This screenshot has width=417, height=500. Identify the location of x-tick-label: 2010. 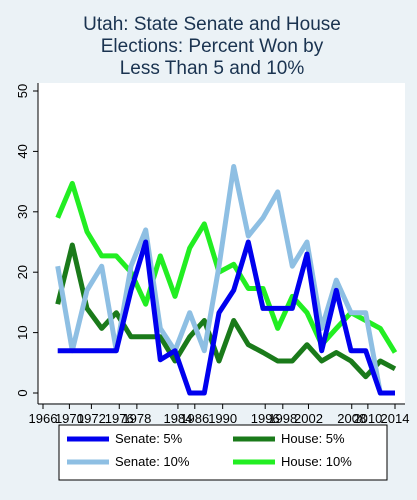
(367, 418).